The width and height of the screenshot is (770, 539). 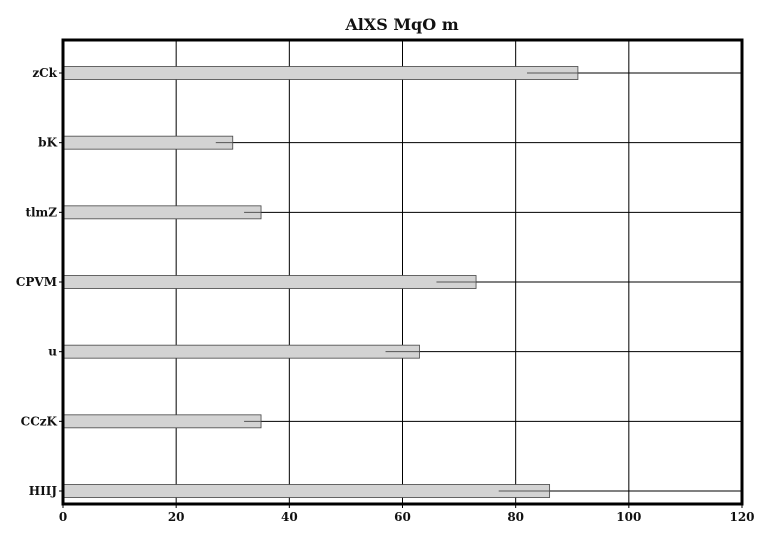 What do you see at coordinates (47, 143) in the screenshot?
I see `y-tick-label: bK` at bounding box center [47, 143].